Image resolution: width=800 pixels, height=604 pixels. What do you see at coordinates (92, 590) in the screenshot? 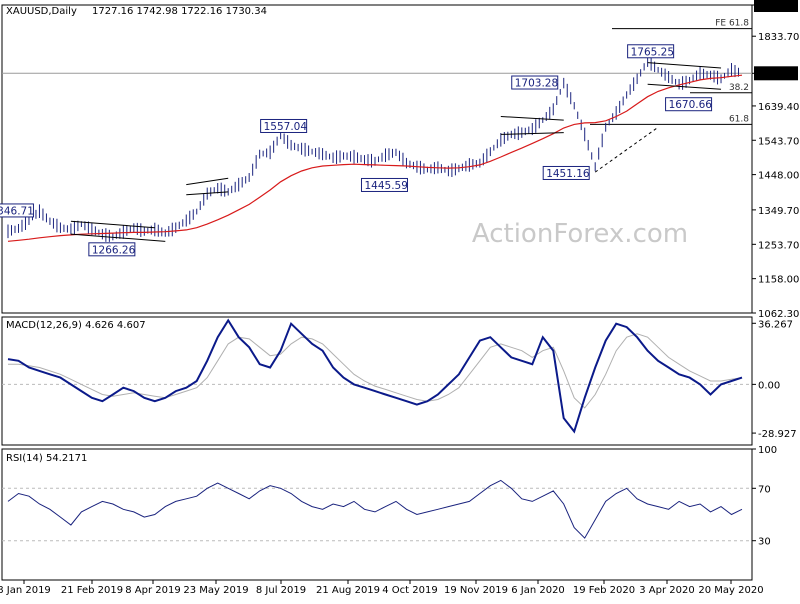
I see `x-tick-label: 21 Feb 2019` at bounding box center [92, 590].